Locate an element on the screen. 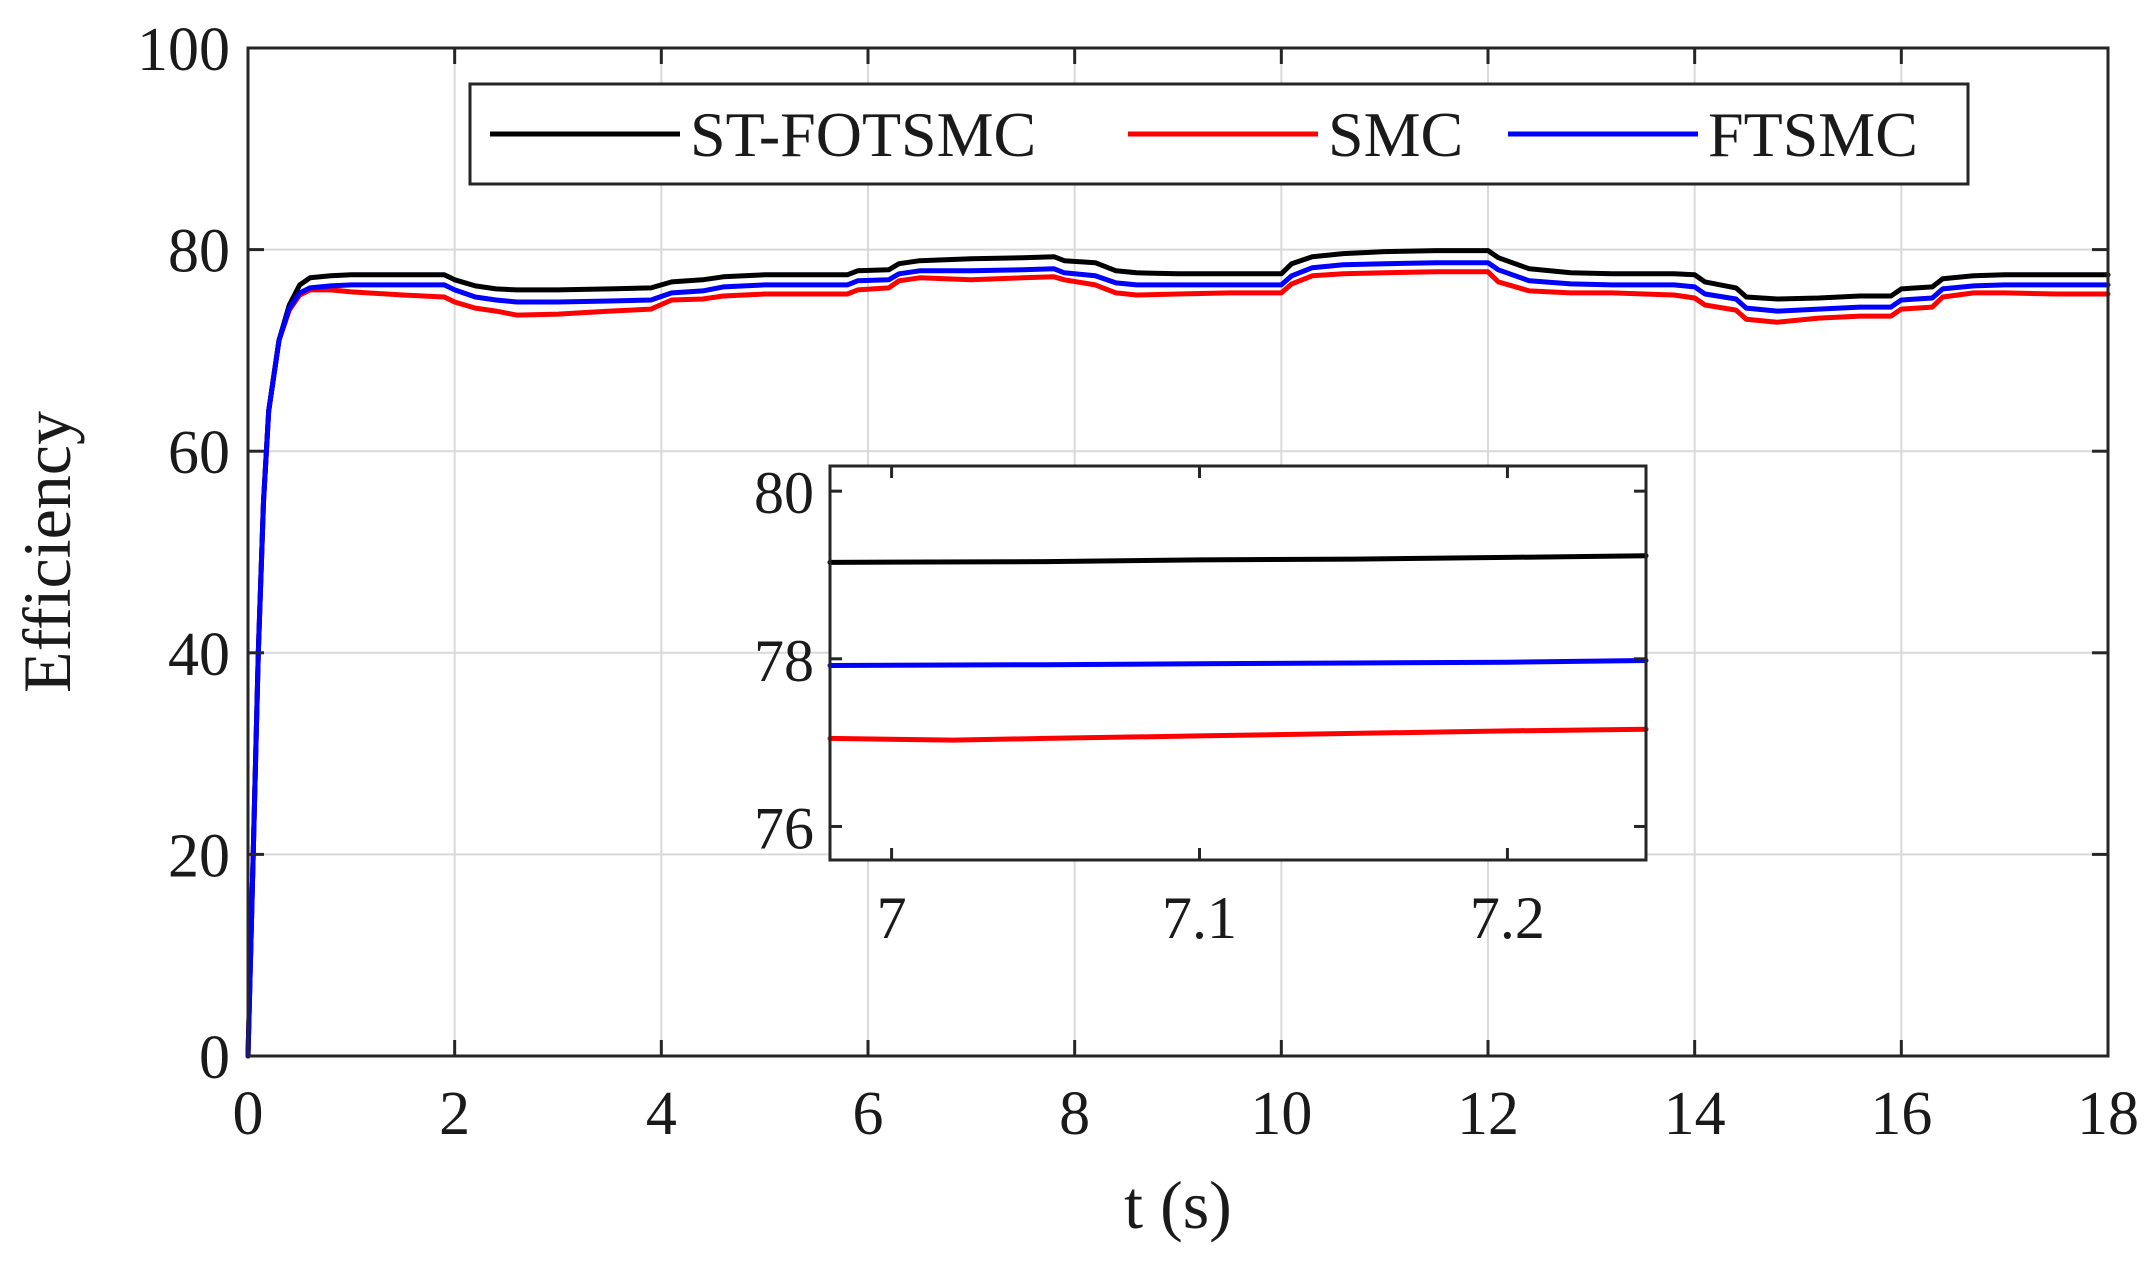  x-tick-label: 10 is located at coordinates (1281, 1114).